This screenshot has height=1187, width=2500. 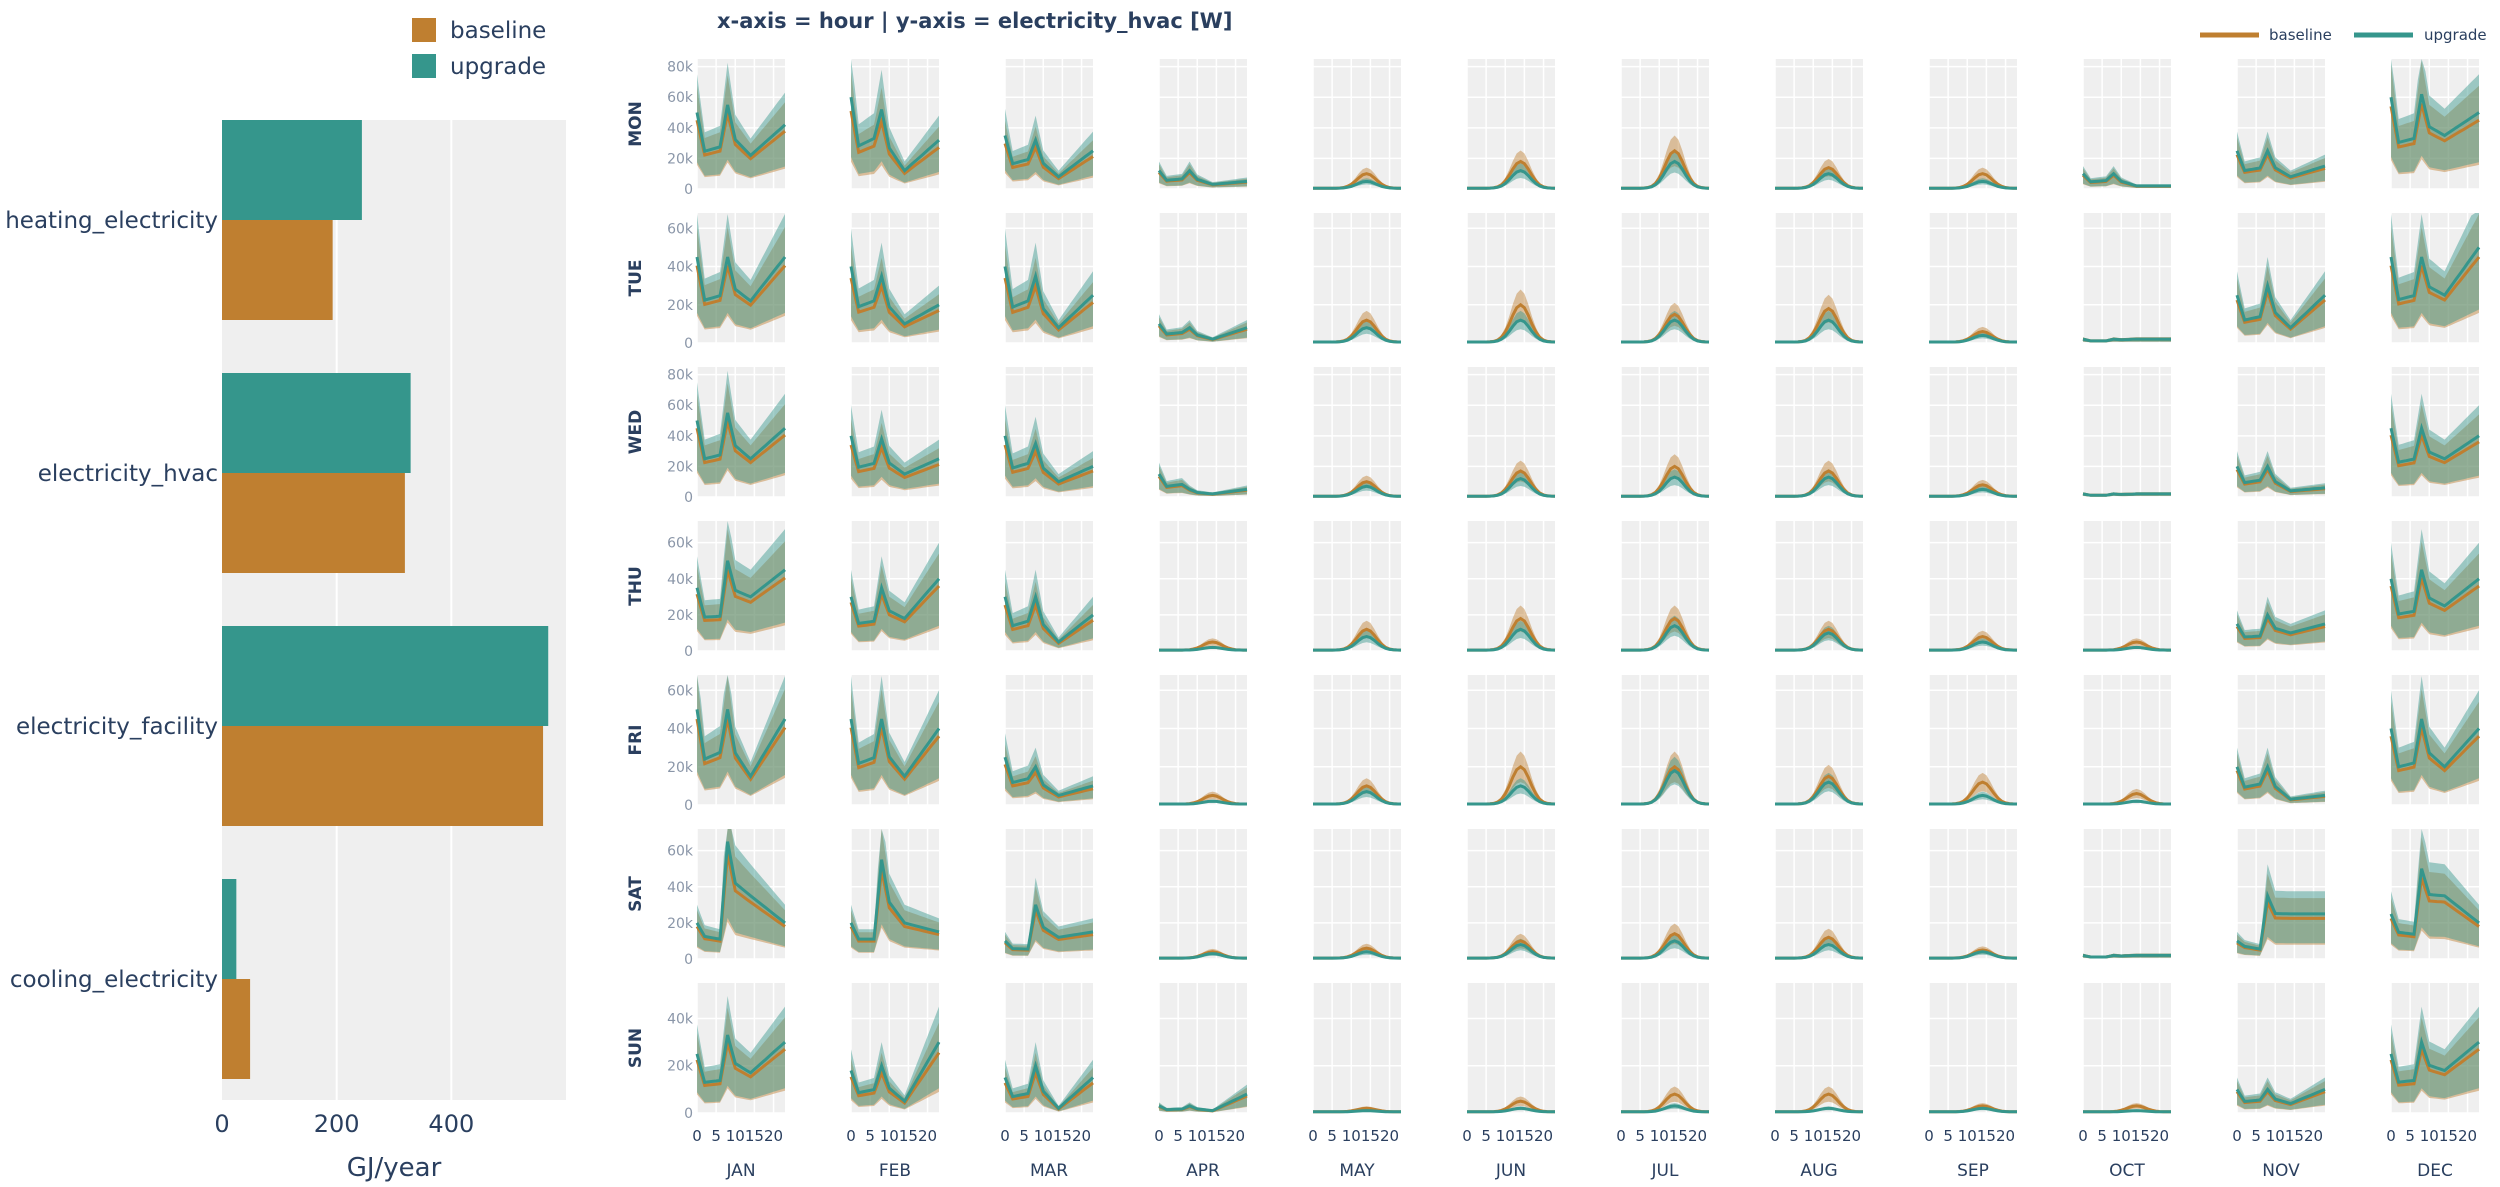 I want to click on panel-fri-mar, so click(x=1048, y=740).